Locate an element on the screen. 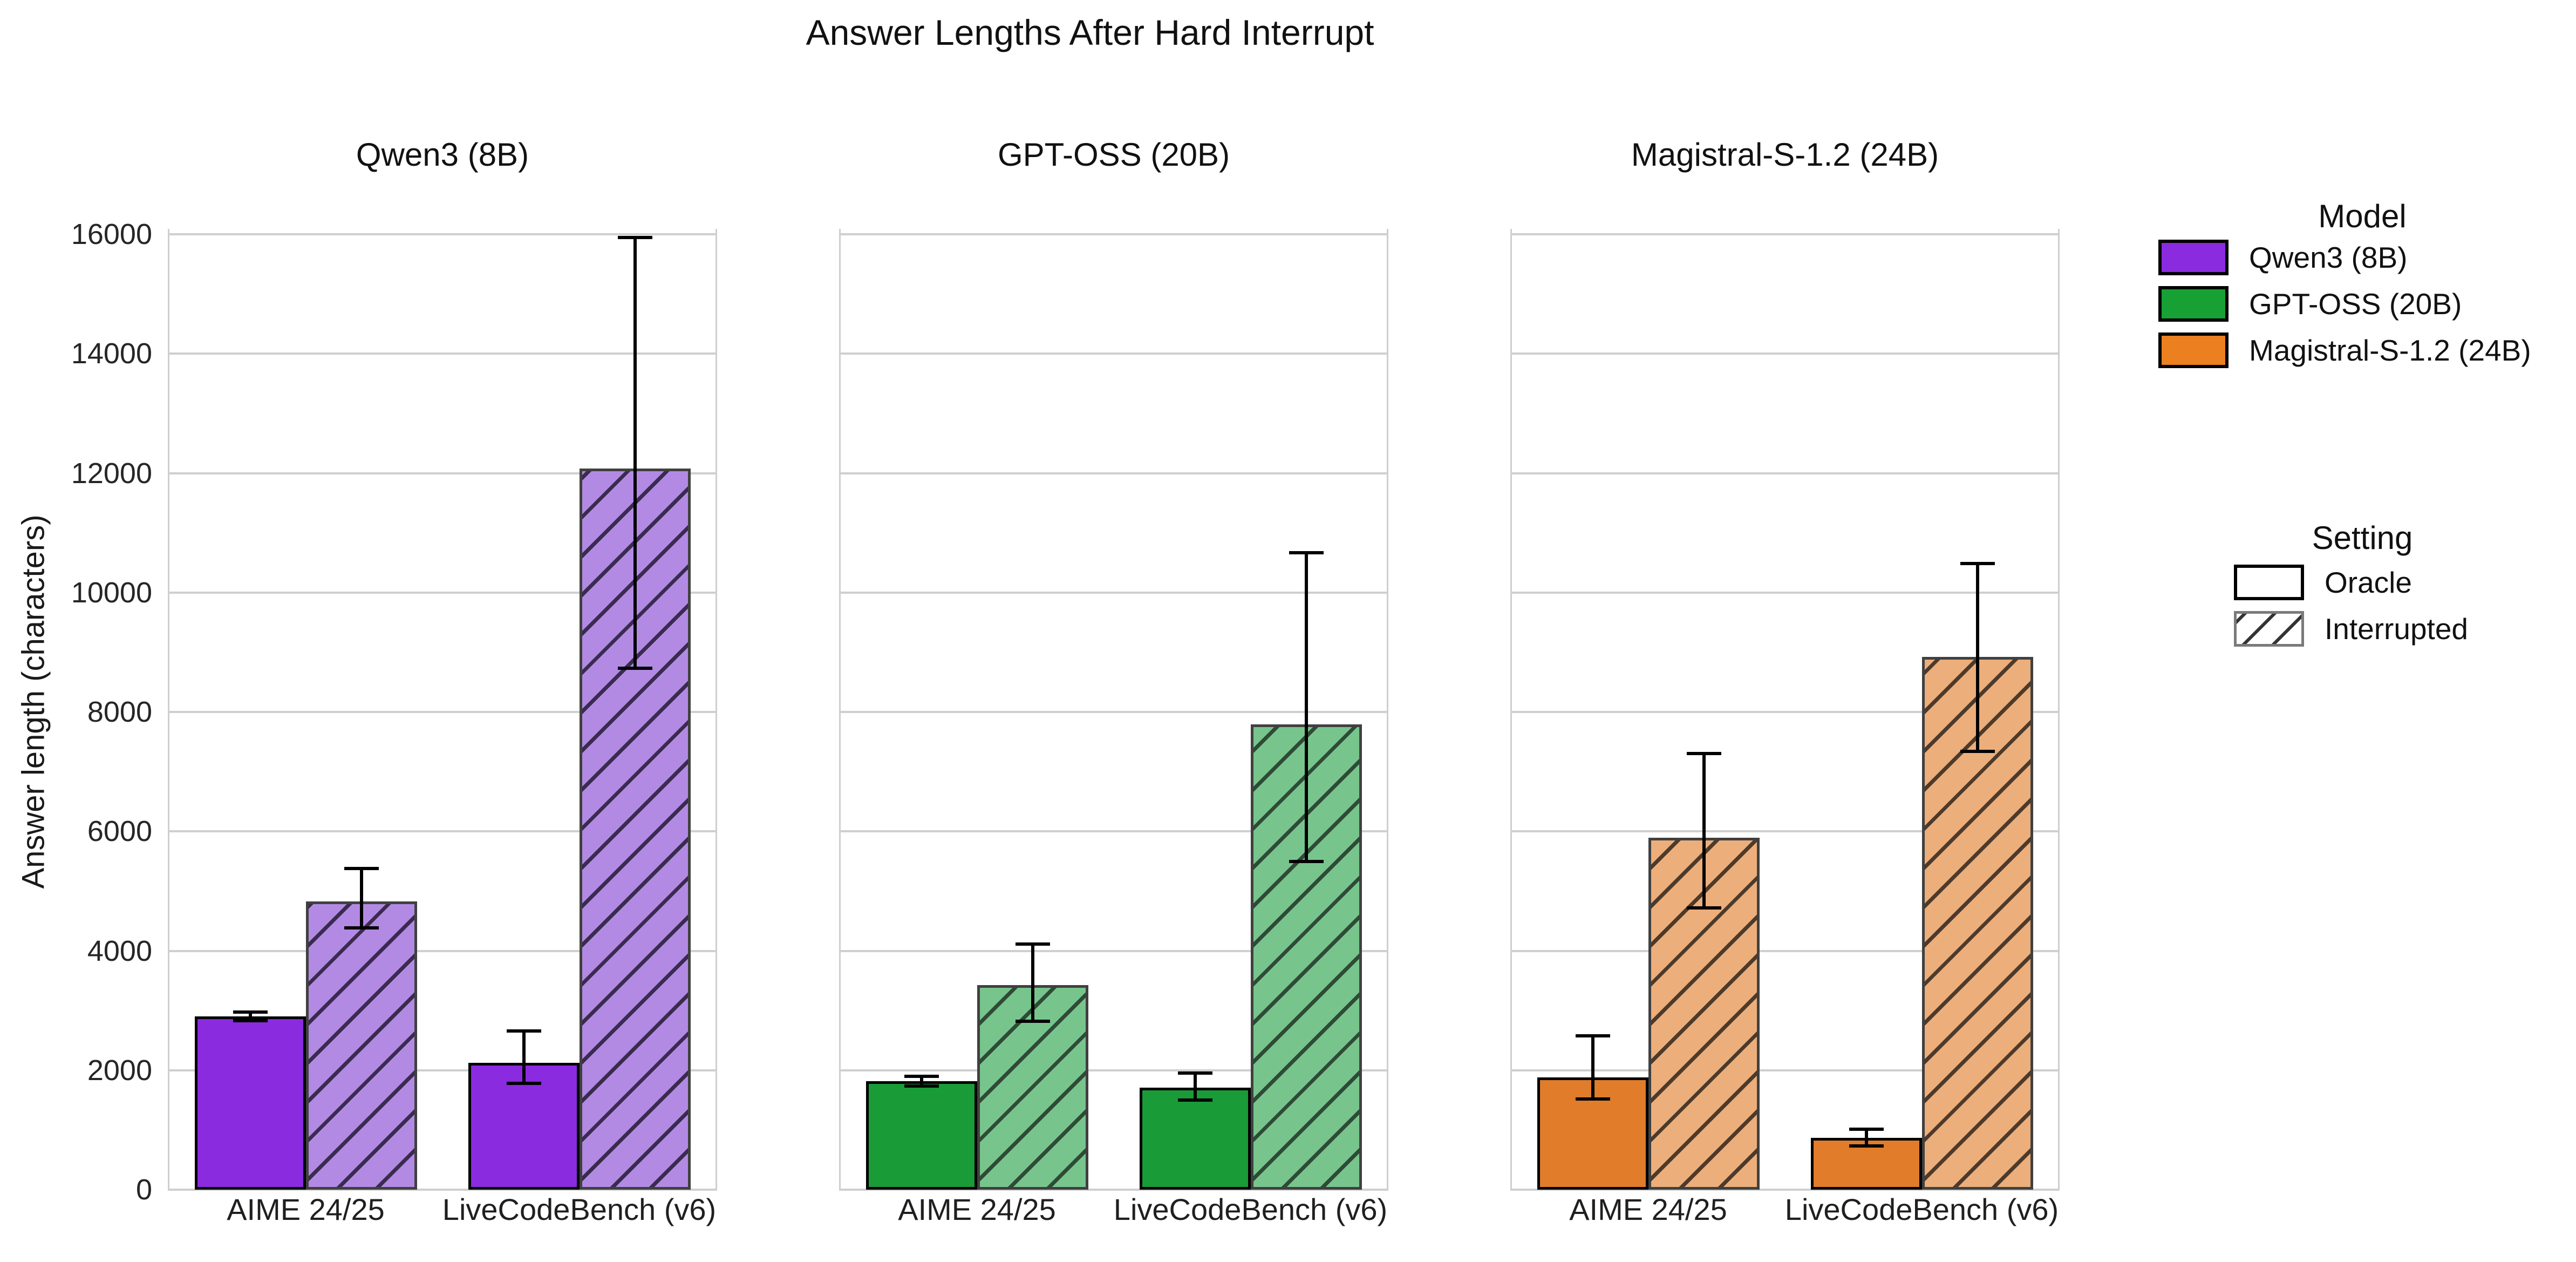 The image size is (2576, 1262). legend-swatch-qwen3 is located at coordinates (2193, 257).